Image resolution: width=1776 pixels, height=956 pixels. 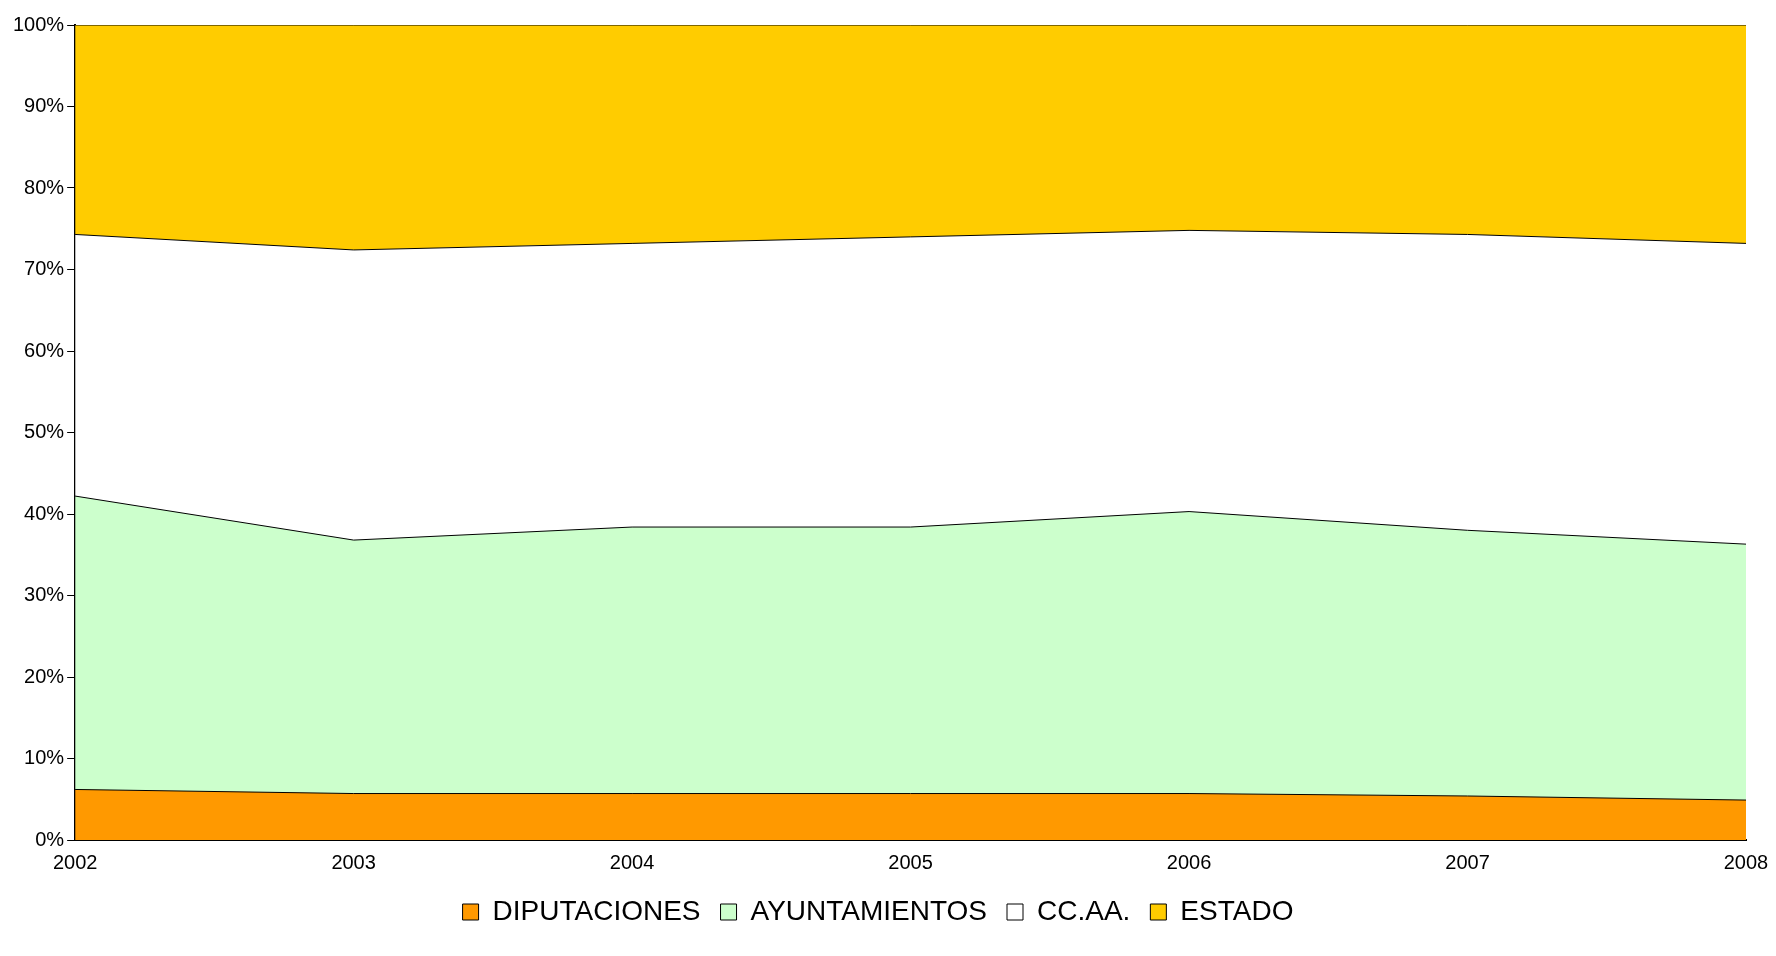 I want to click on legend-label: CC.AA., so click(x=1084, y=910).